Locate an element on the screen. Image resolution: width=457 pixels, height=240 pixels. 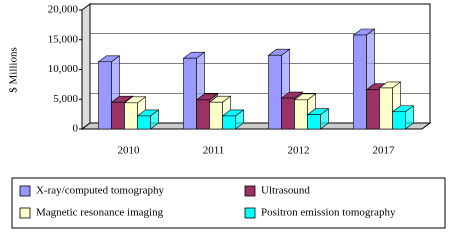
y-tick-label: 0 is located at coordinates (76, 129).